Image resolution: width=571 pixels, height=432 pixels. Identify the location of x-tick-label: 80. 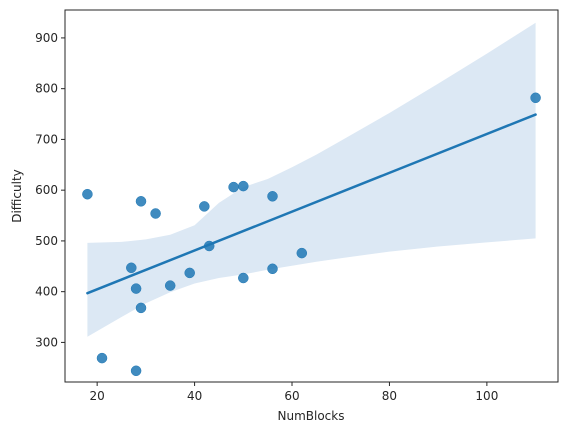
(389, 396).